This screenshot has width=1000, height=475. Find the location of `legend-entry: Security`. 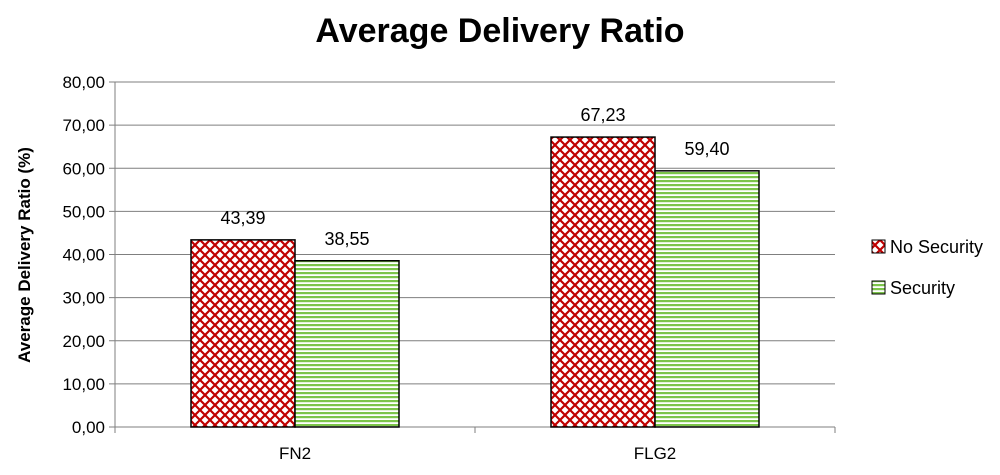

legend-entry: Security is located at coordinates (922, 288).